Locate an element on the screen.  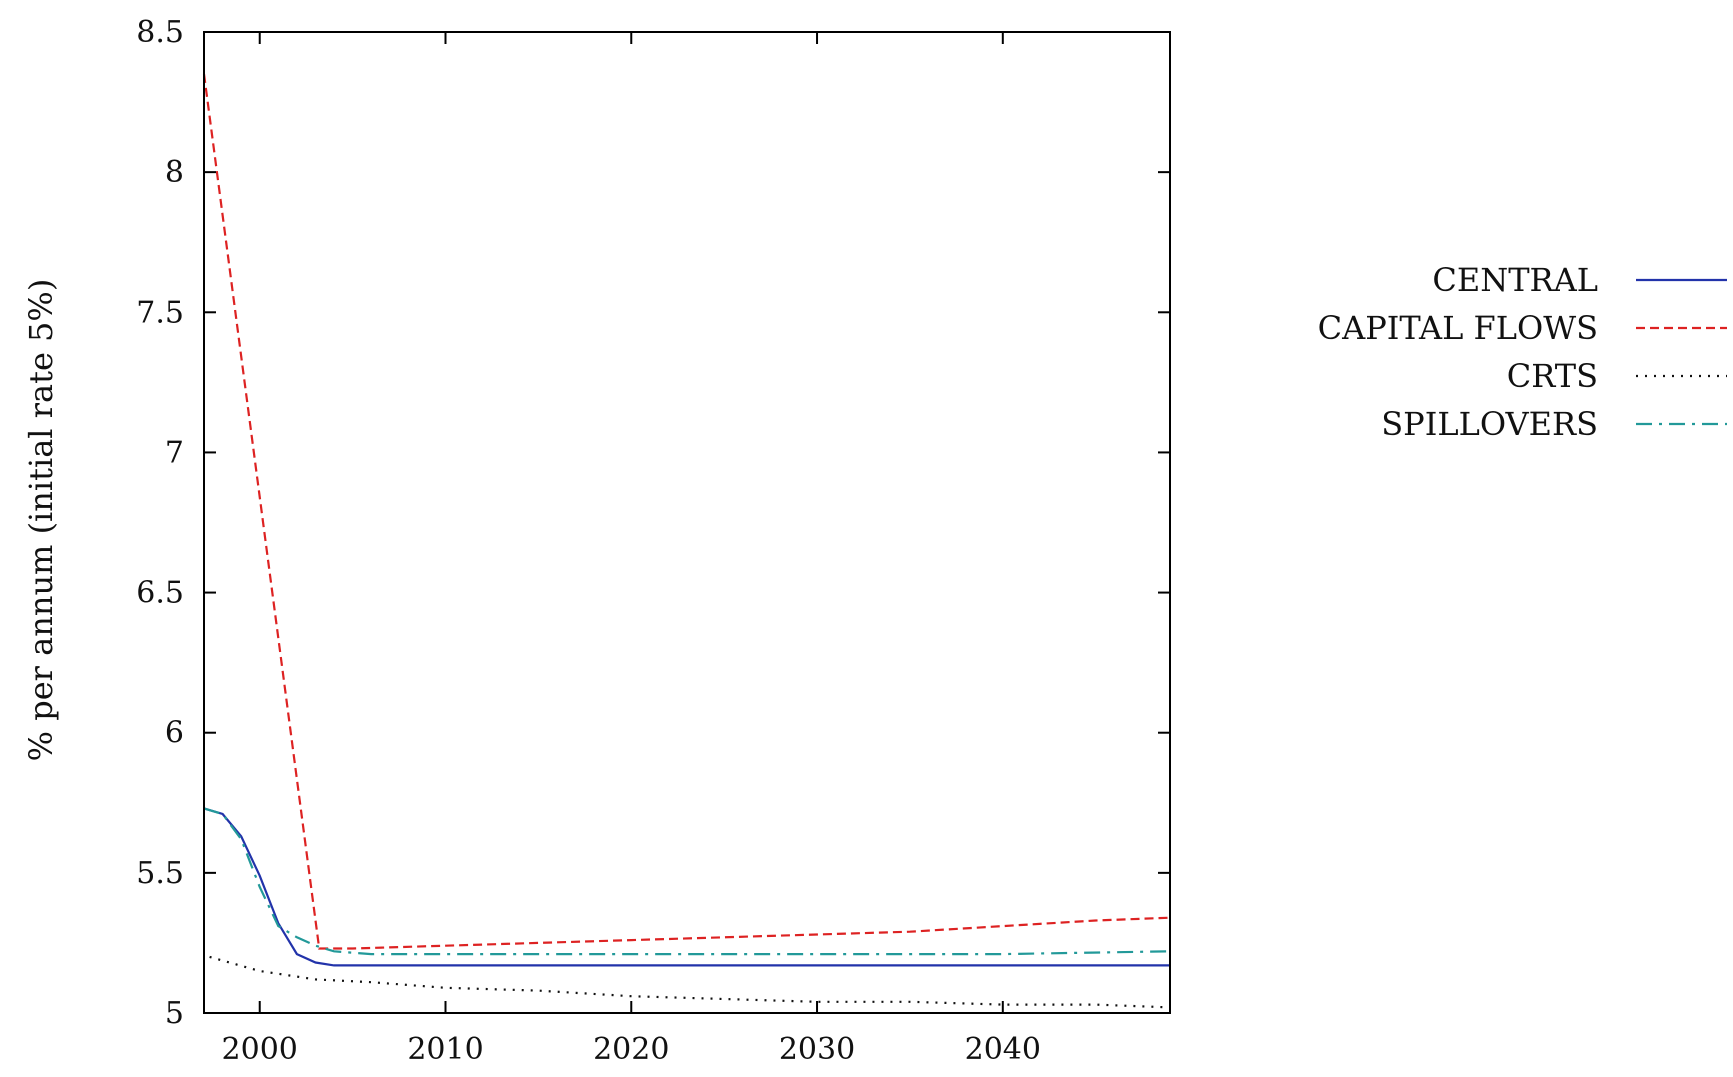
x-tick-label: 2040 is located at coordinates (1003, 1049).